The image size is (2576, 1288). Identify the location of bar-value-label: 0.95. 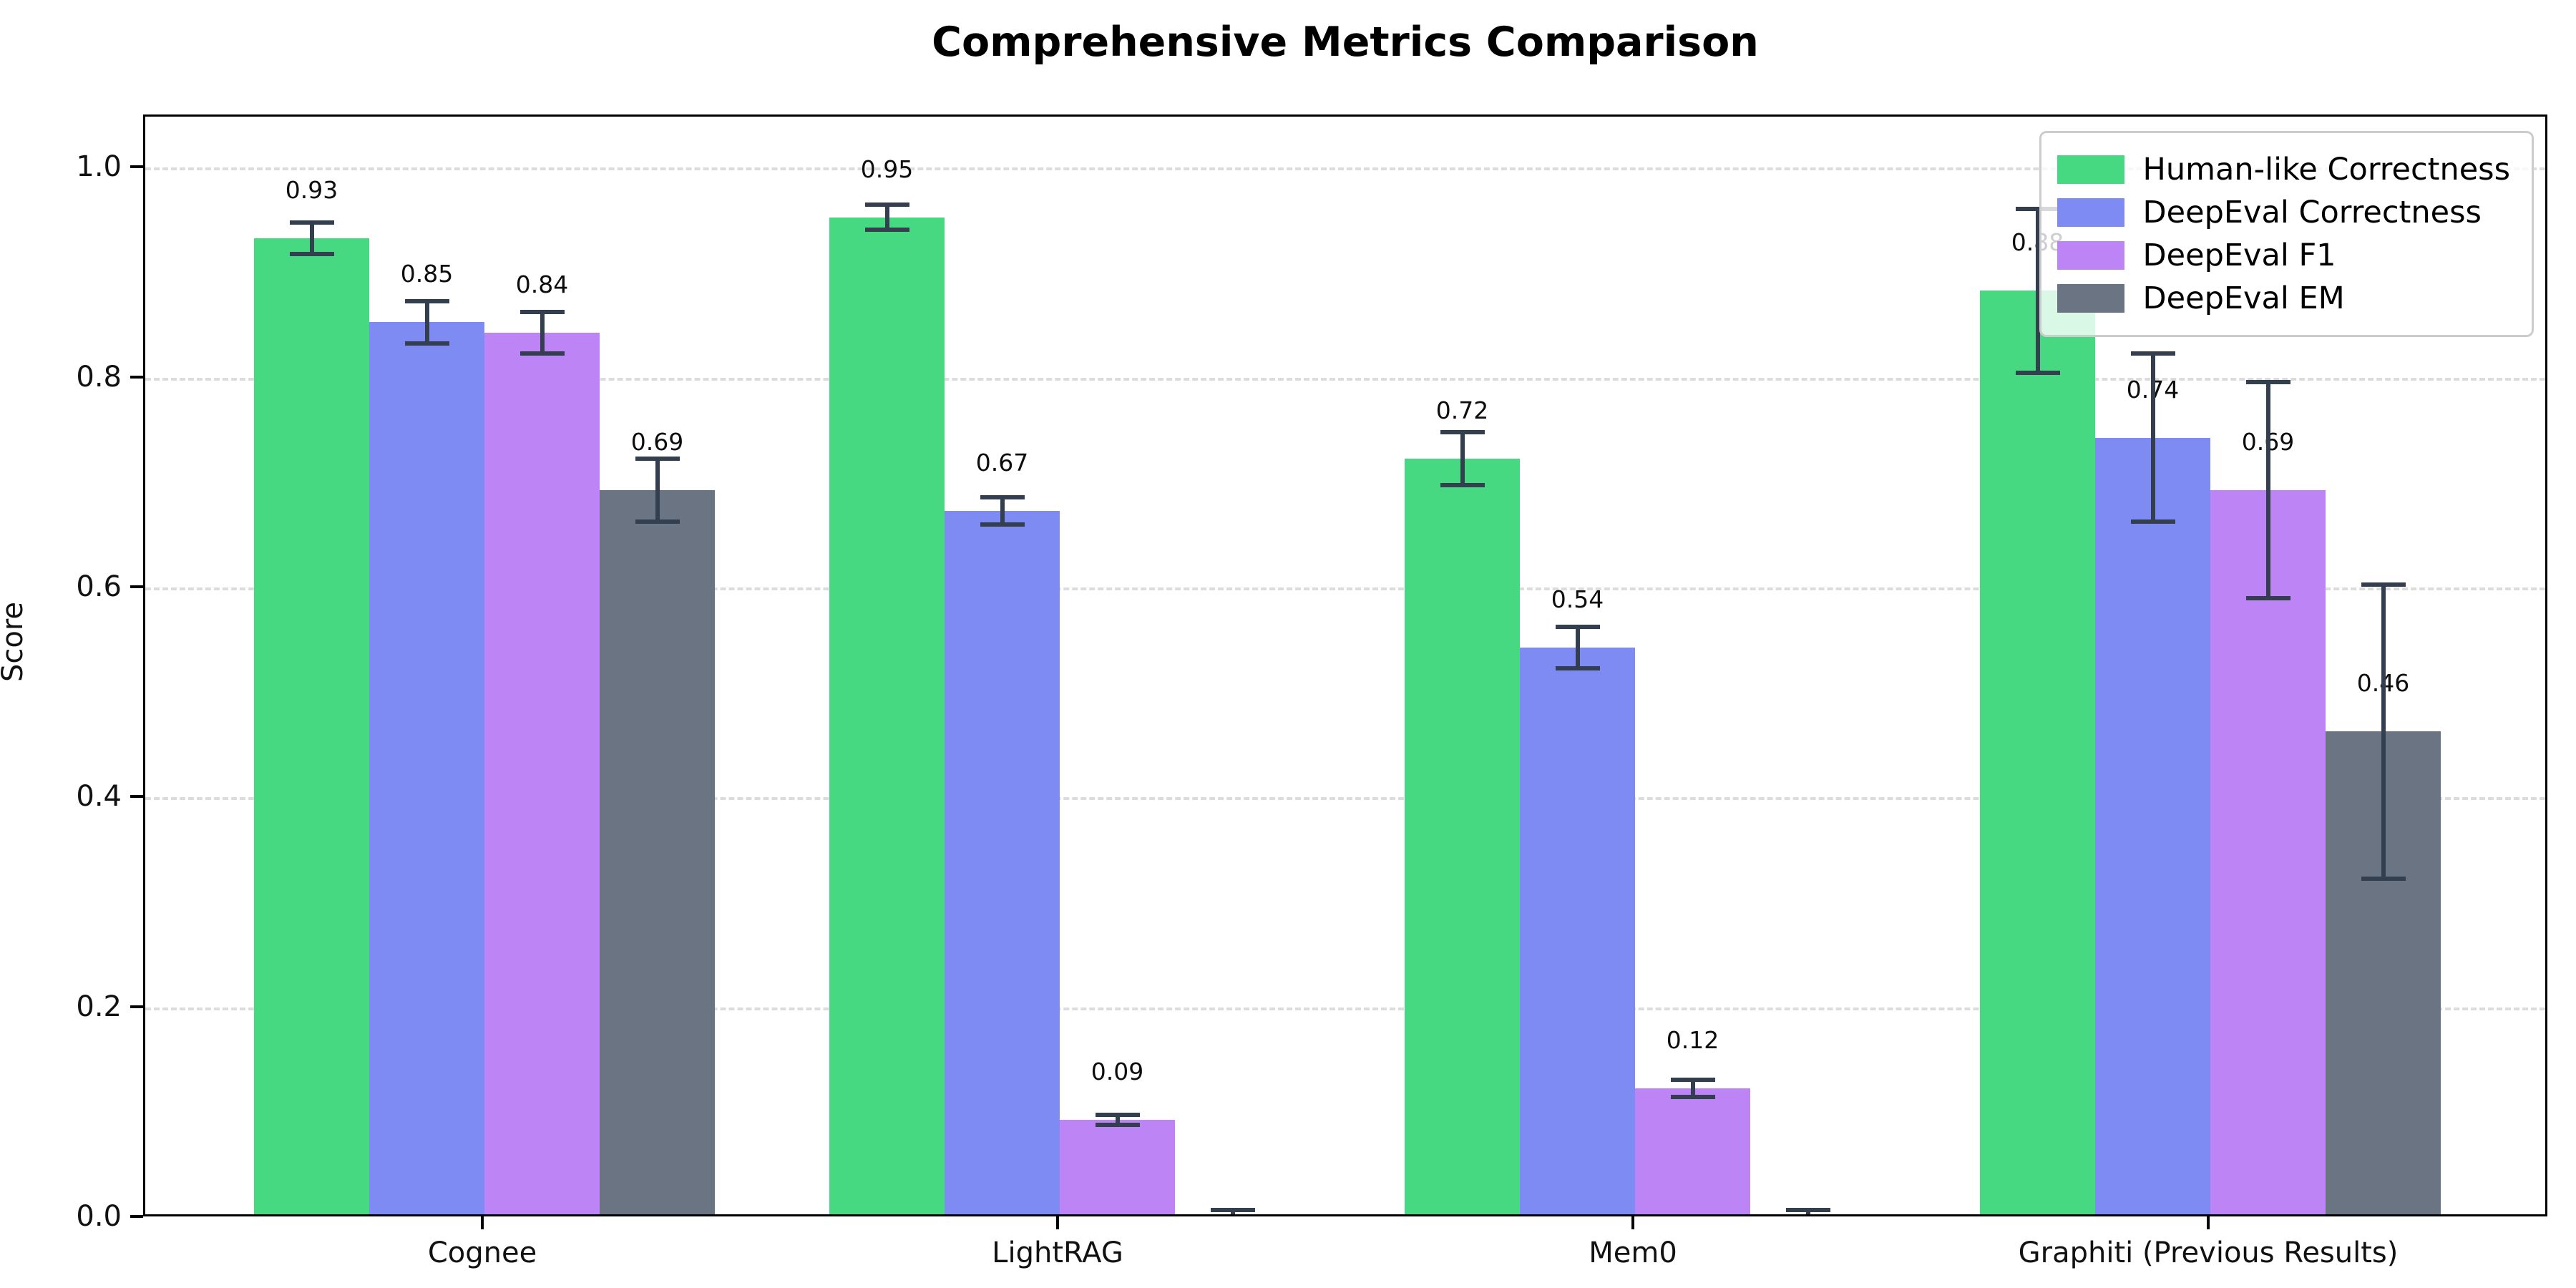
(887, 169).